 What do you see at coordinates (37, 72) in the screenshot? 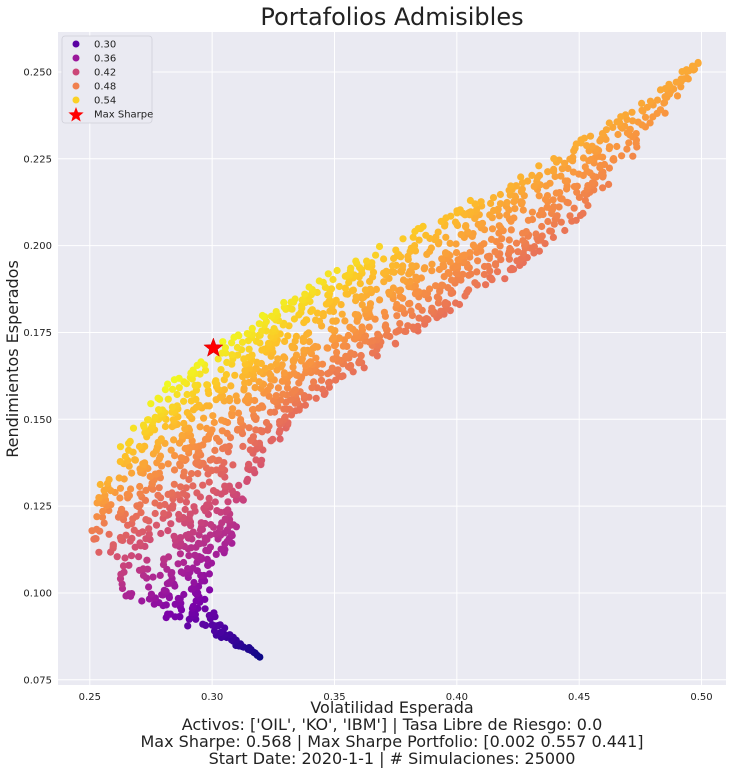
I see `y-tick-label: 0.250` at bounding box center [37, 72].